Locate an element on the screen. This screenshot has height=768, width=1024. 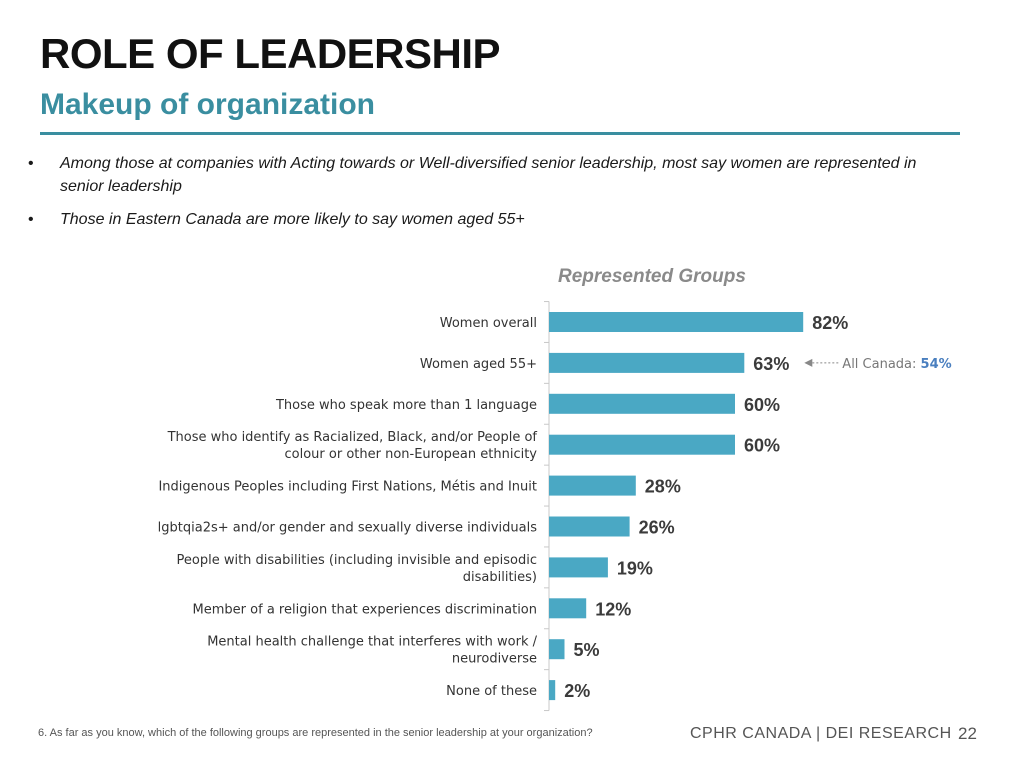
page-subtitle: Makeup of organization is located at coordinates (208, 104).